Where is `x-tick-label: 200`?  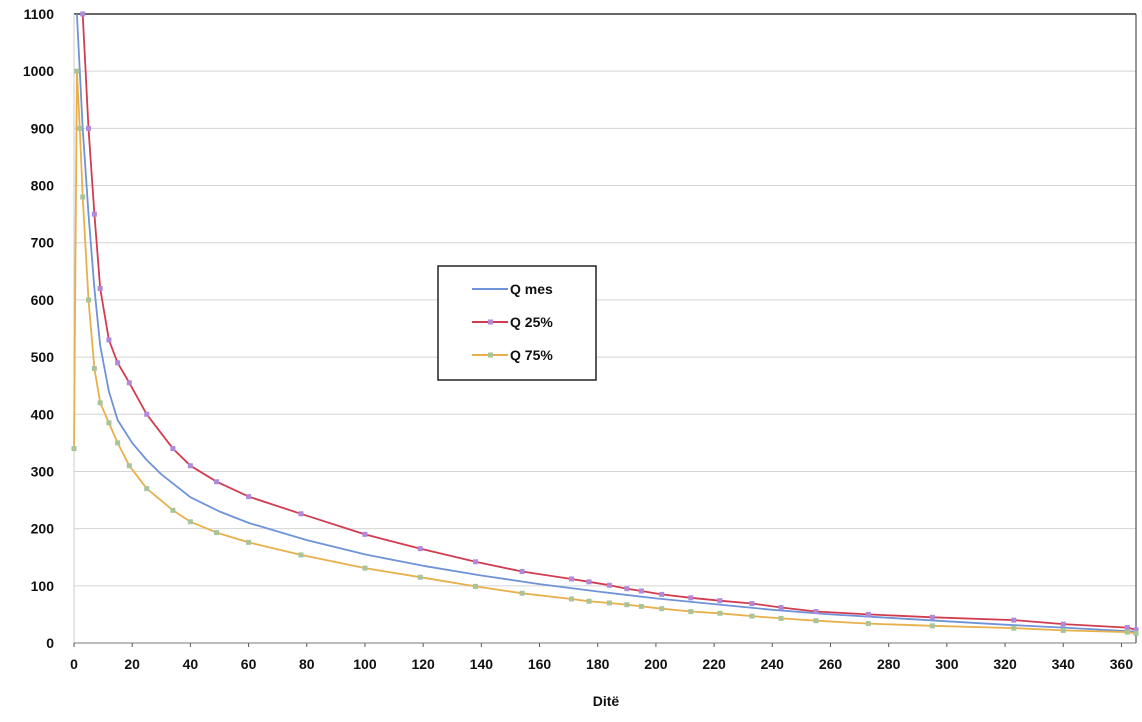
x-tick-label: 200 is located at coordinates (656, 664).